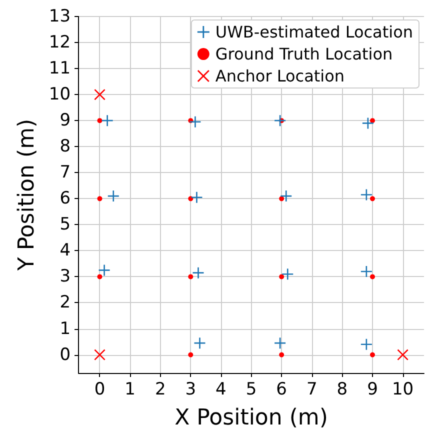 This screenshot has width=445, height=442. What do you see at coordinates (100, 390) in the screenshot?
I see `x-tick-label: 0` at bounding box center [100, 390].